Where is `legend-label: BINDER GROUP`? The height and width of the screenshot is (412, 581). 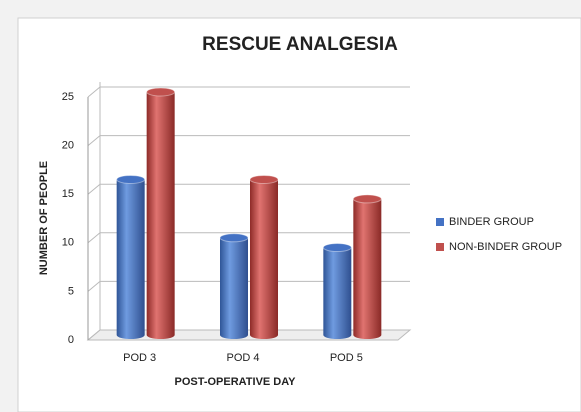
legend-label: BINDER GROUP is located at coordinates (491, 222).